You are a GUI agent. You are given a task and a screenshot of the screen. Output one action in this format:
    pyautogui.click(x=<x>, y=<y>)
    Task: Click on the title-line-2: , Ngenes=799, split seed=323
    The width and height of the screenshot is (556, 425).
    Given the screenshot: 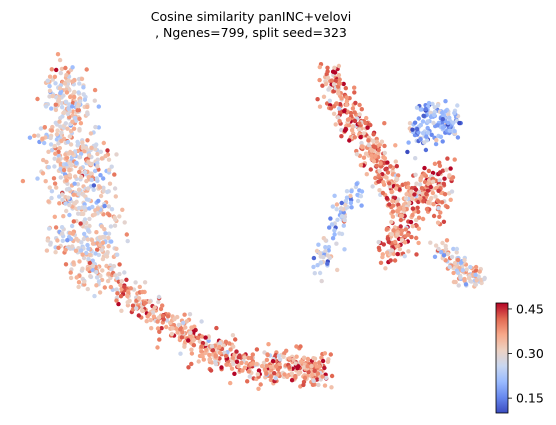 What is the action you would take?
    pyautogui.click(x=251, y=32)
    